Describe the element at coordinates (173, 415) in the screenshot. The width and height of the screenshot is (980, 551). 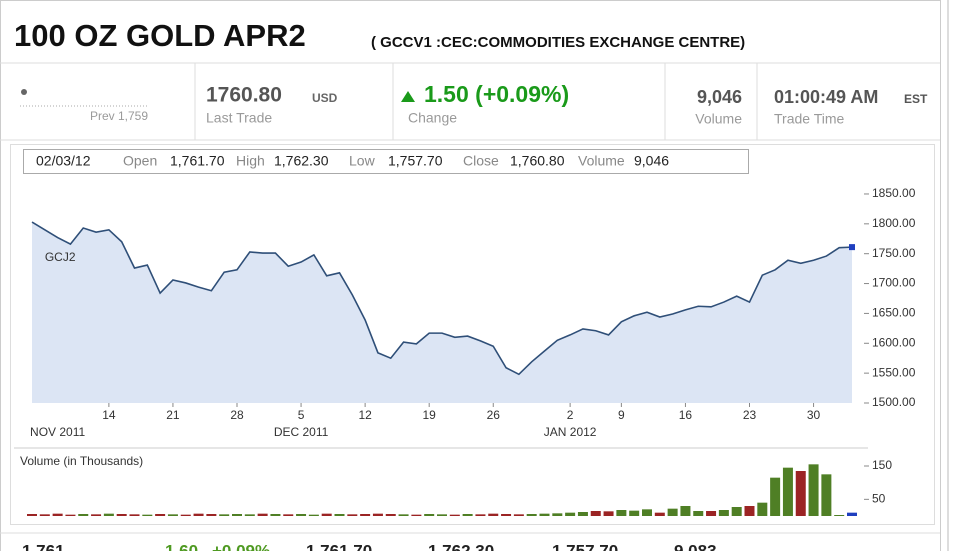
I see `x-tick-label: 21` at that location.